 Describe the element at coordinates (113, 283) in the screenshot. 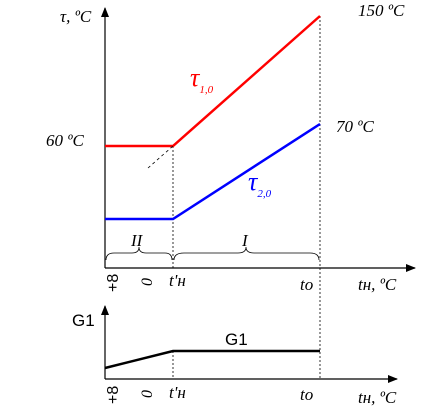

I see `upper-tick-plus8: +8` at that location.